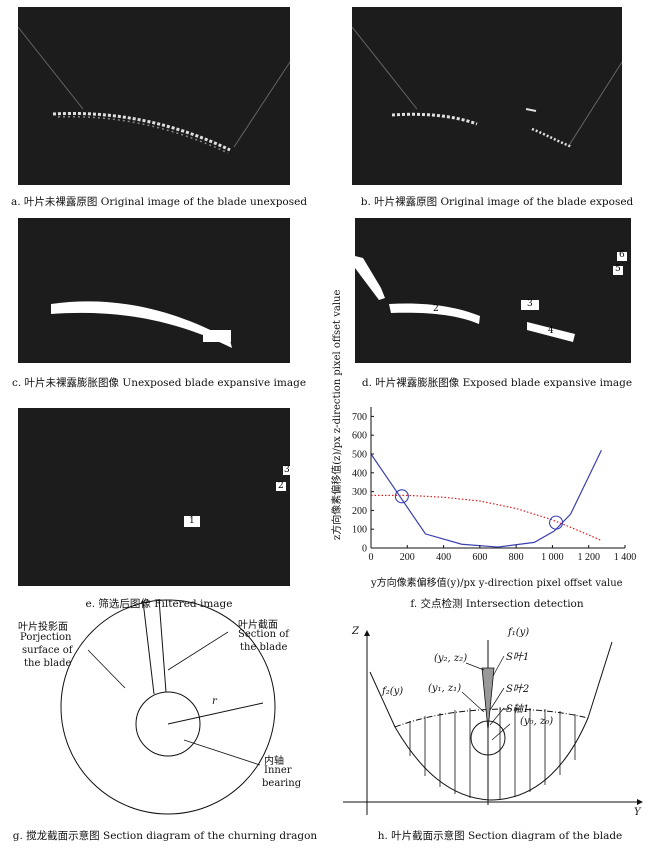  Describe the element at coordinates (106, 669) in the screenshot. I see `projection-leader` at that location.